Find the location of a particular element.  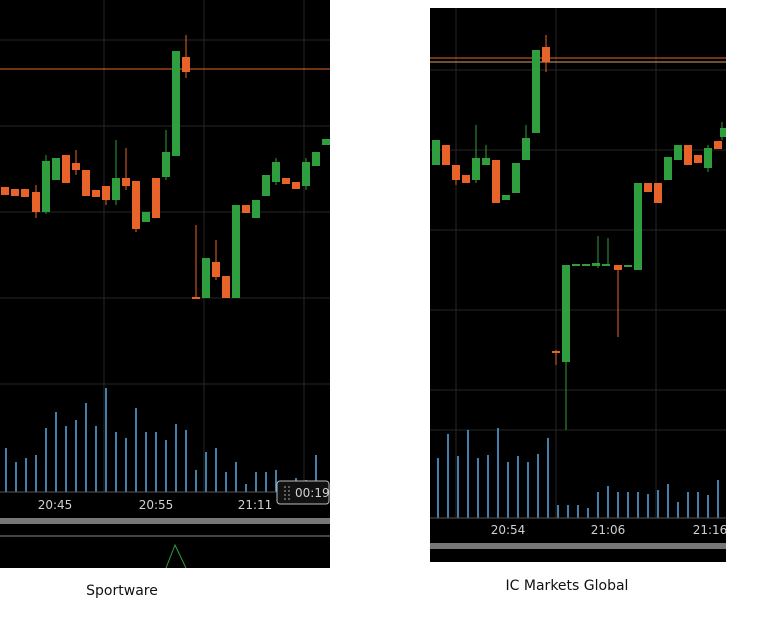

timer-box is located at coordinates (303, 492).